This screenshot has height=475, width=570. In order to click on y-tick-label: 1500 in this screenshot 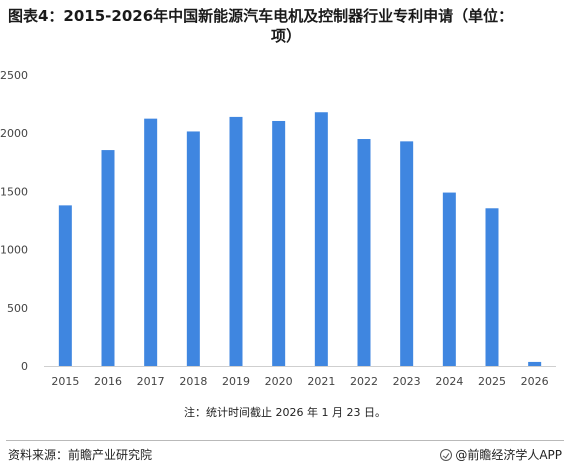, I will do `click(14, 191)`.